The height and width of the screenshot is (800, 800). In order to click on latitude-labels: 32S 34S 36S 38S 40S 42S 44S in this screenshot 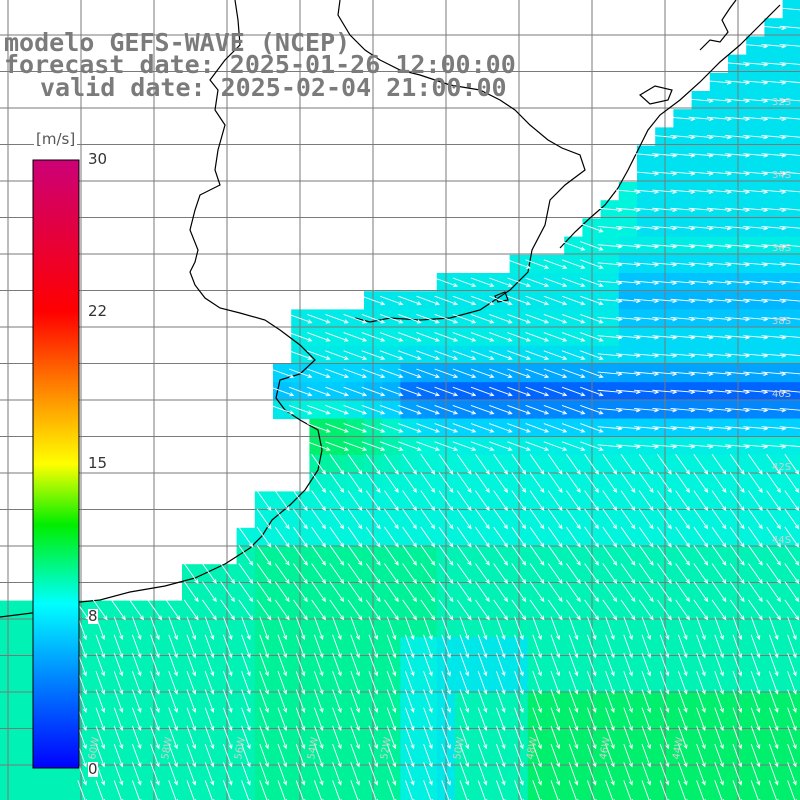, I will do `click(781, 321)`.